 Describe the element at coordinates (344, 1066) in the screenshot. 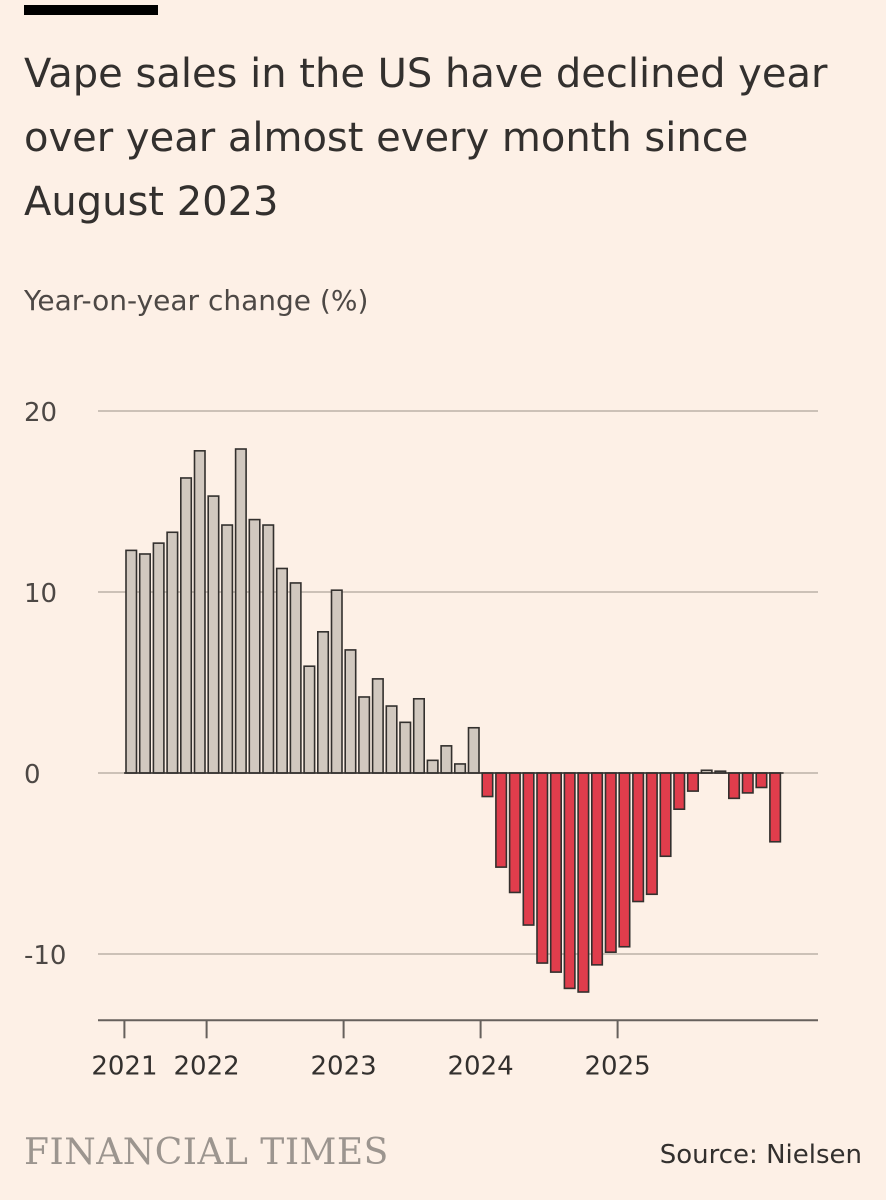

I see `x-tick-label: 2023` at that location.